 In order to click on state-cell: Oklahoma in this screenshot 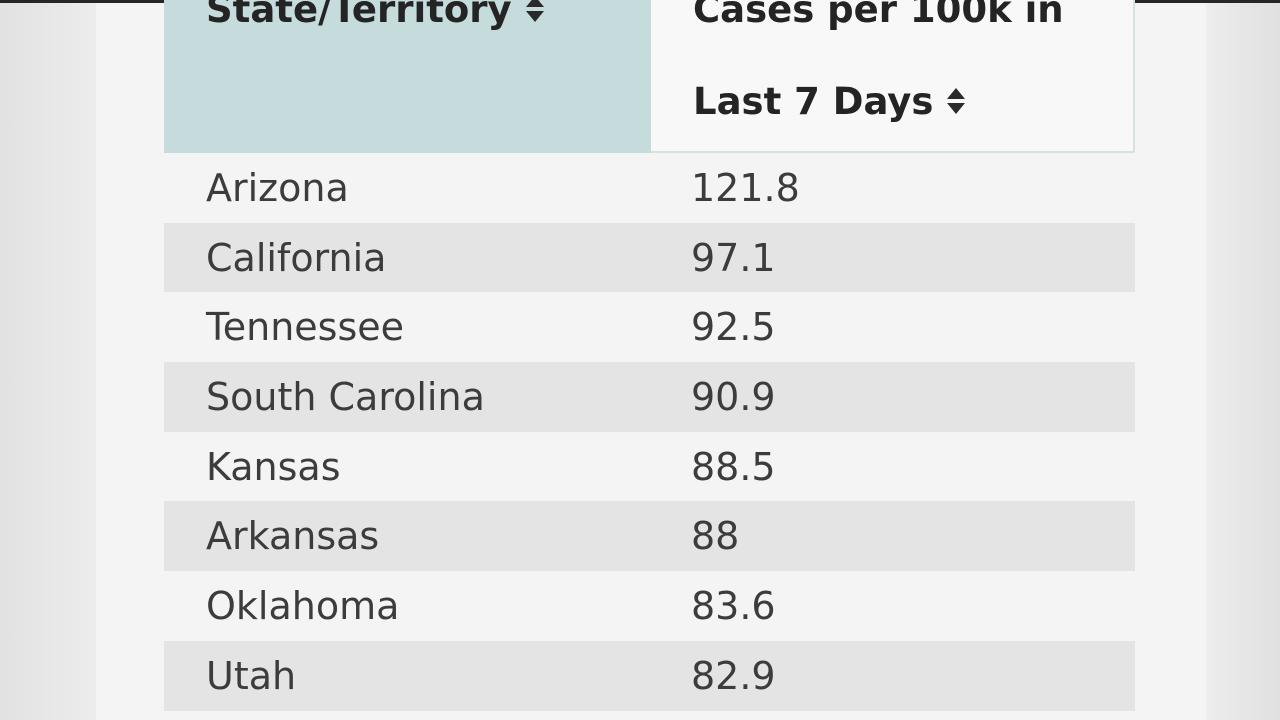, I will do `click(303, 605)`.